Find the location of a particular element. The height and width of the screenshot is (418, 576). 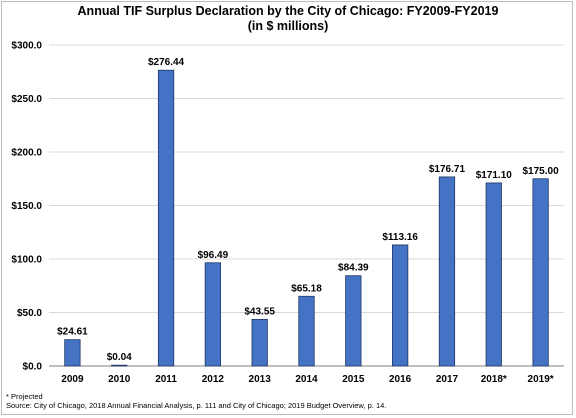

x-tick-label: 2014 is located at coordinates (306, 379).